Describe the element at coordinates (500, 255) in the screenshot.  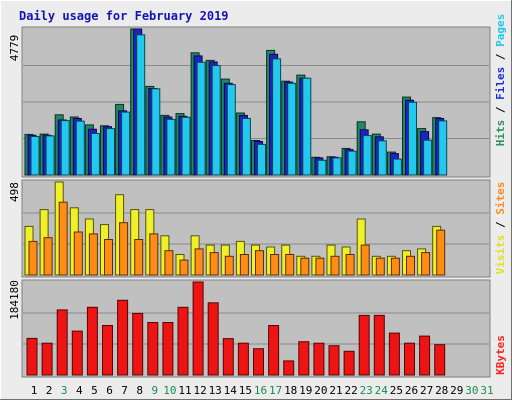
I see `visits-legend-part: Visits` at that location.